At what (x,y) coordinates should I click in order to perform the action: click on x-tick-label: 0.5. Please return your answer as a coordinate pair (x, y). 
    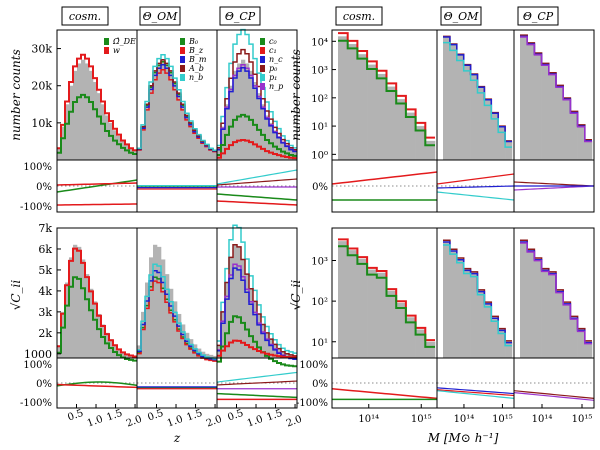
    Looking at the image, I should click on (155, 416).